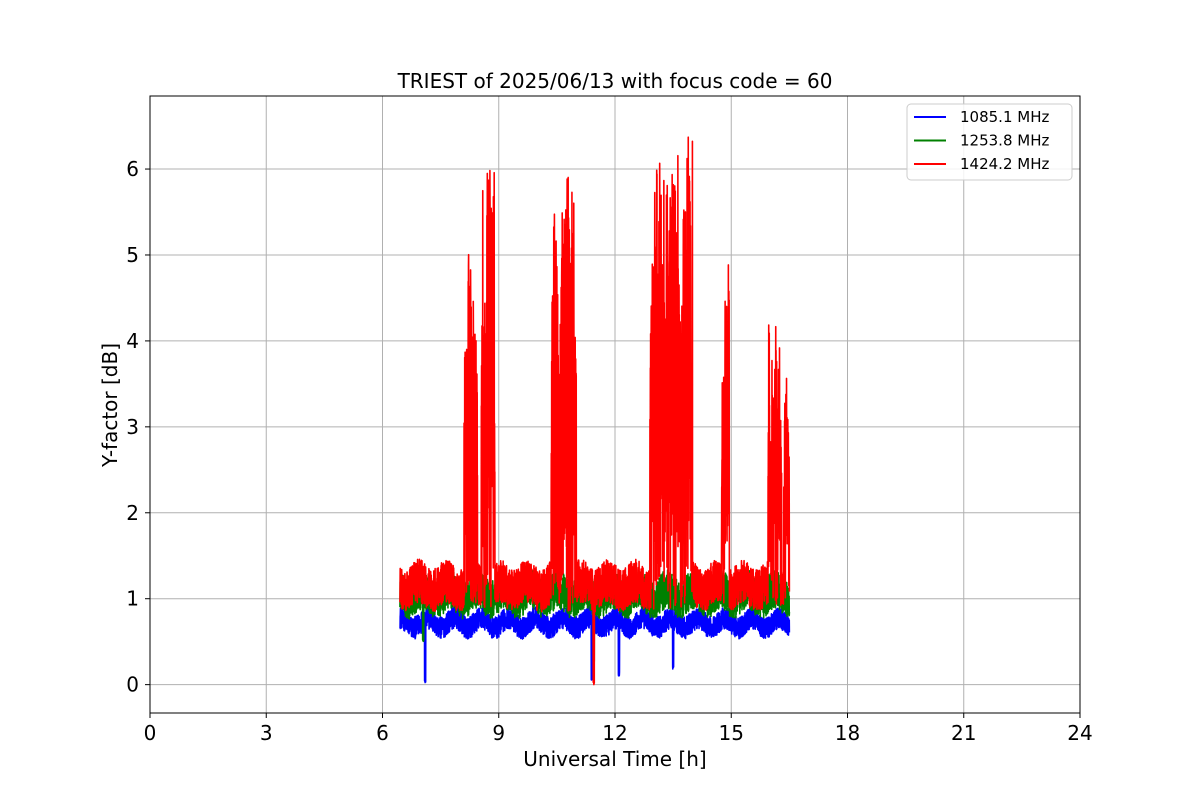 The height and width of the screenshot is (805, 1200). What do you see at coordinates (1004, 141) in the screenshot?
I see `legend-label: 1253.8 MHz` at bounding box center [1004, 141].